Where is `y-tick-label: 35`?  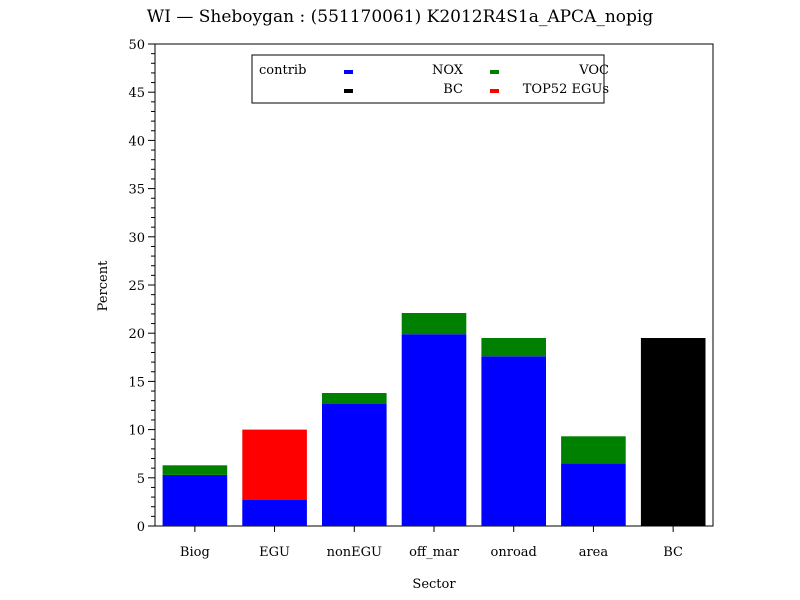 y-tick-label: 35 is located at coordinates (136, 190).